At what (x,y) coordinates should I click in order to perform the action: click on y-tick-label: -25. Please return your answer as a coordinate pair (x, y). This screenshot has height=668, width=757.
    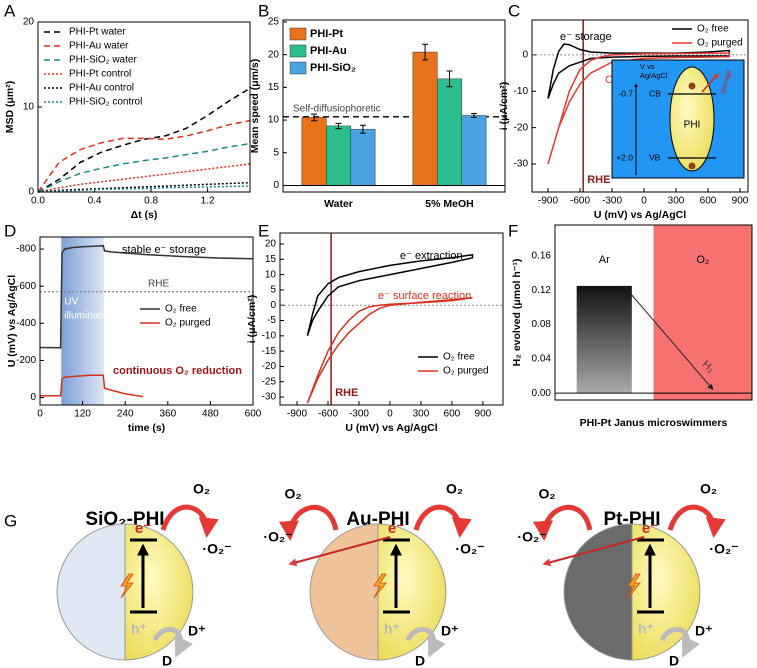
    Looking at the image, I should click on (269, 381).